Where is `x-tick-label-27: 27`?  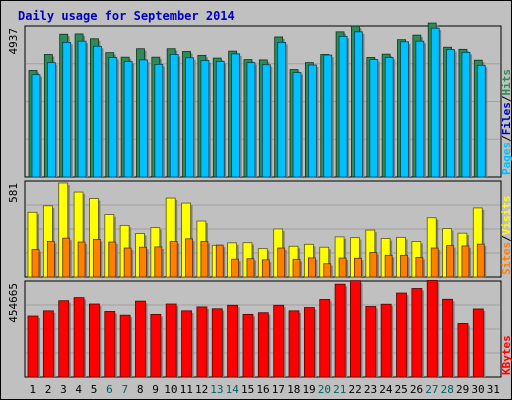
x-tick-label-27: 27 is located at coordinates (431, 389).